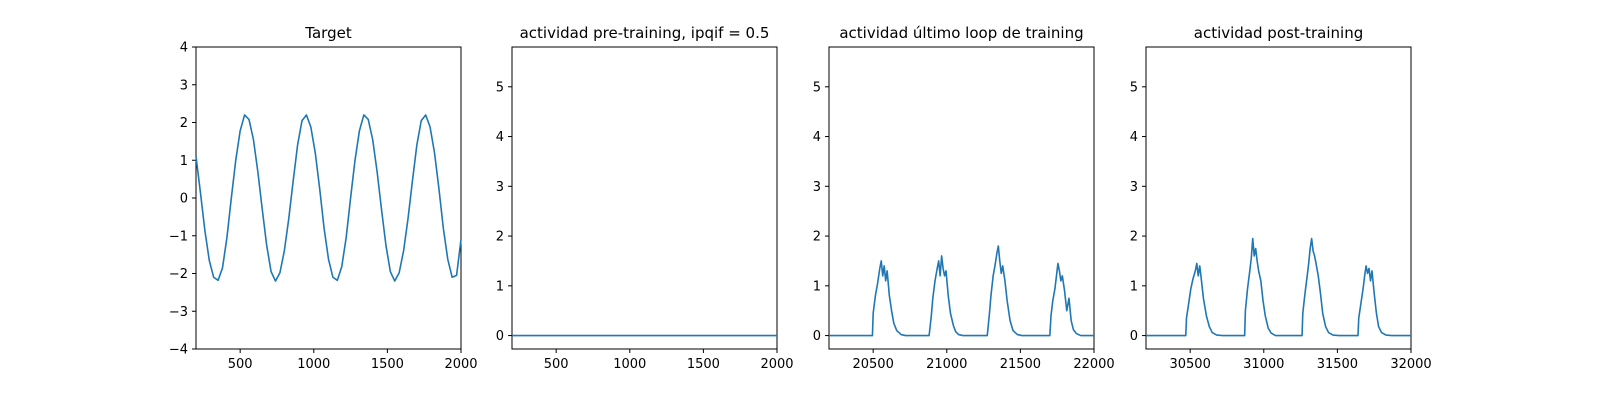  What do you see at coordinates (1278, 33) in the screenshot?
I see `panel-title: actividad post-training` at bounding box center [1278, 33].